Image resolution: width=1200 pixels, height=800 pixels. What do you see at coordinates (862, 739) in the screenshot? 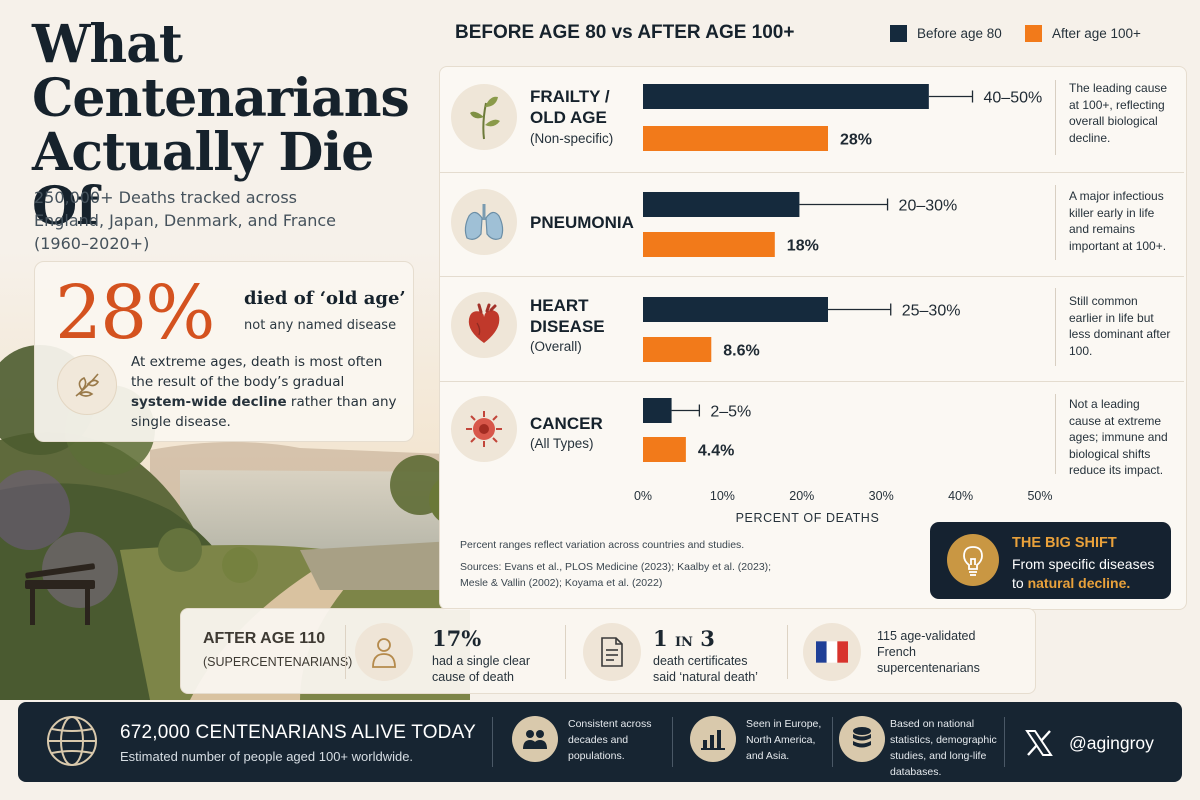
I see `database-icon` at bounding box center [862, 739].